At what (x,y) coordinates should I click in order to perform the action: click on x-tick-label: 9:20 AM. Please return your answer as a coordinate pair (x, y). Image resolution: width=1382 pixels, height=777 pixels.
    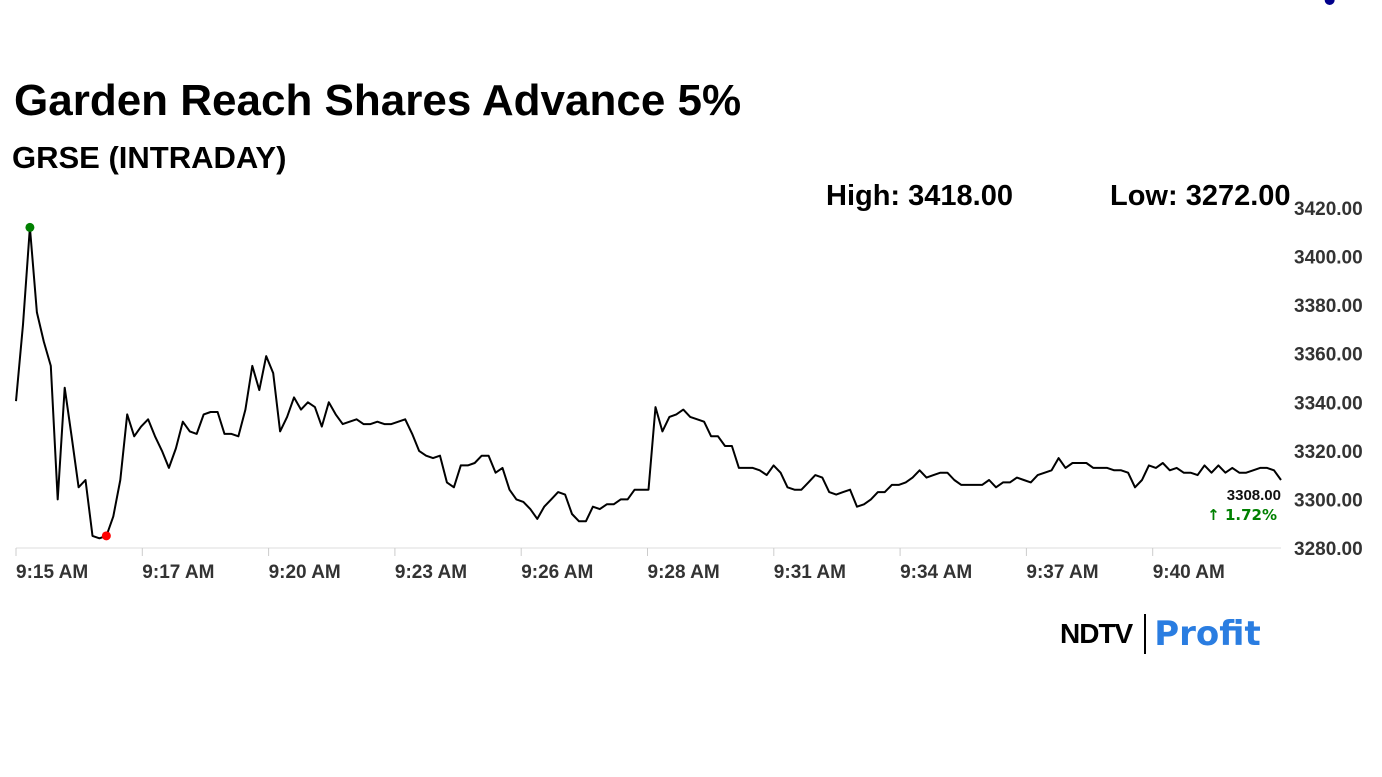
    Looking at the image, I should click on (305, 572).